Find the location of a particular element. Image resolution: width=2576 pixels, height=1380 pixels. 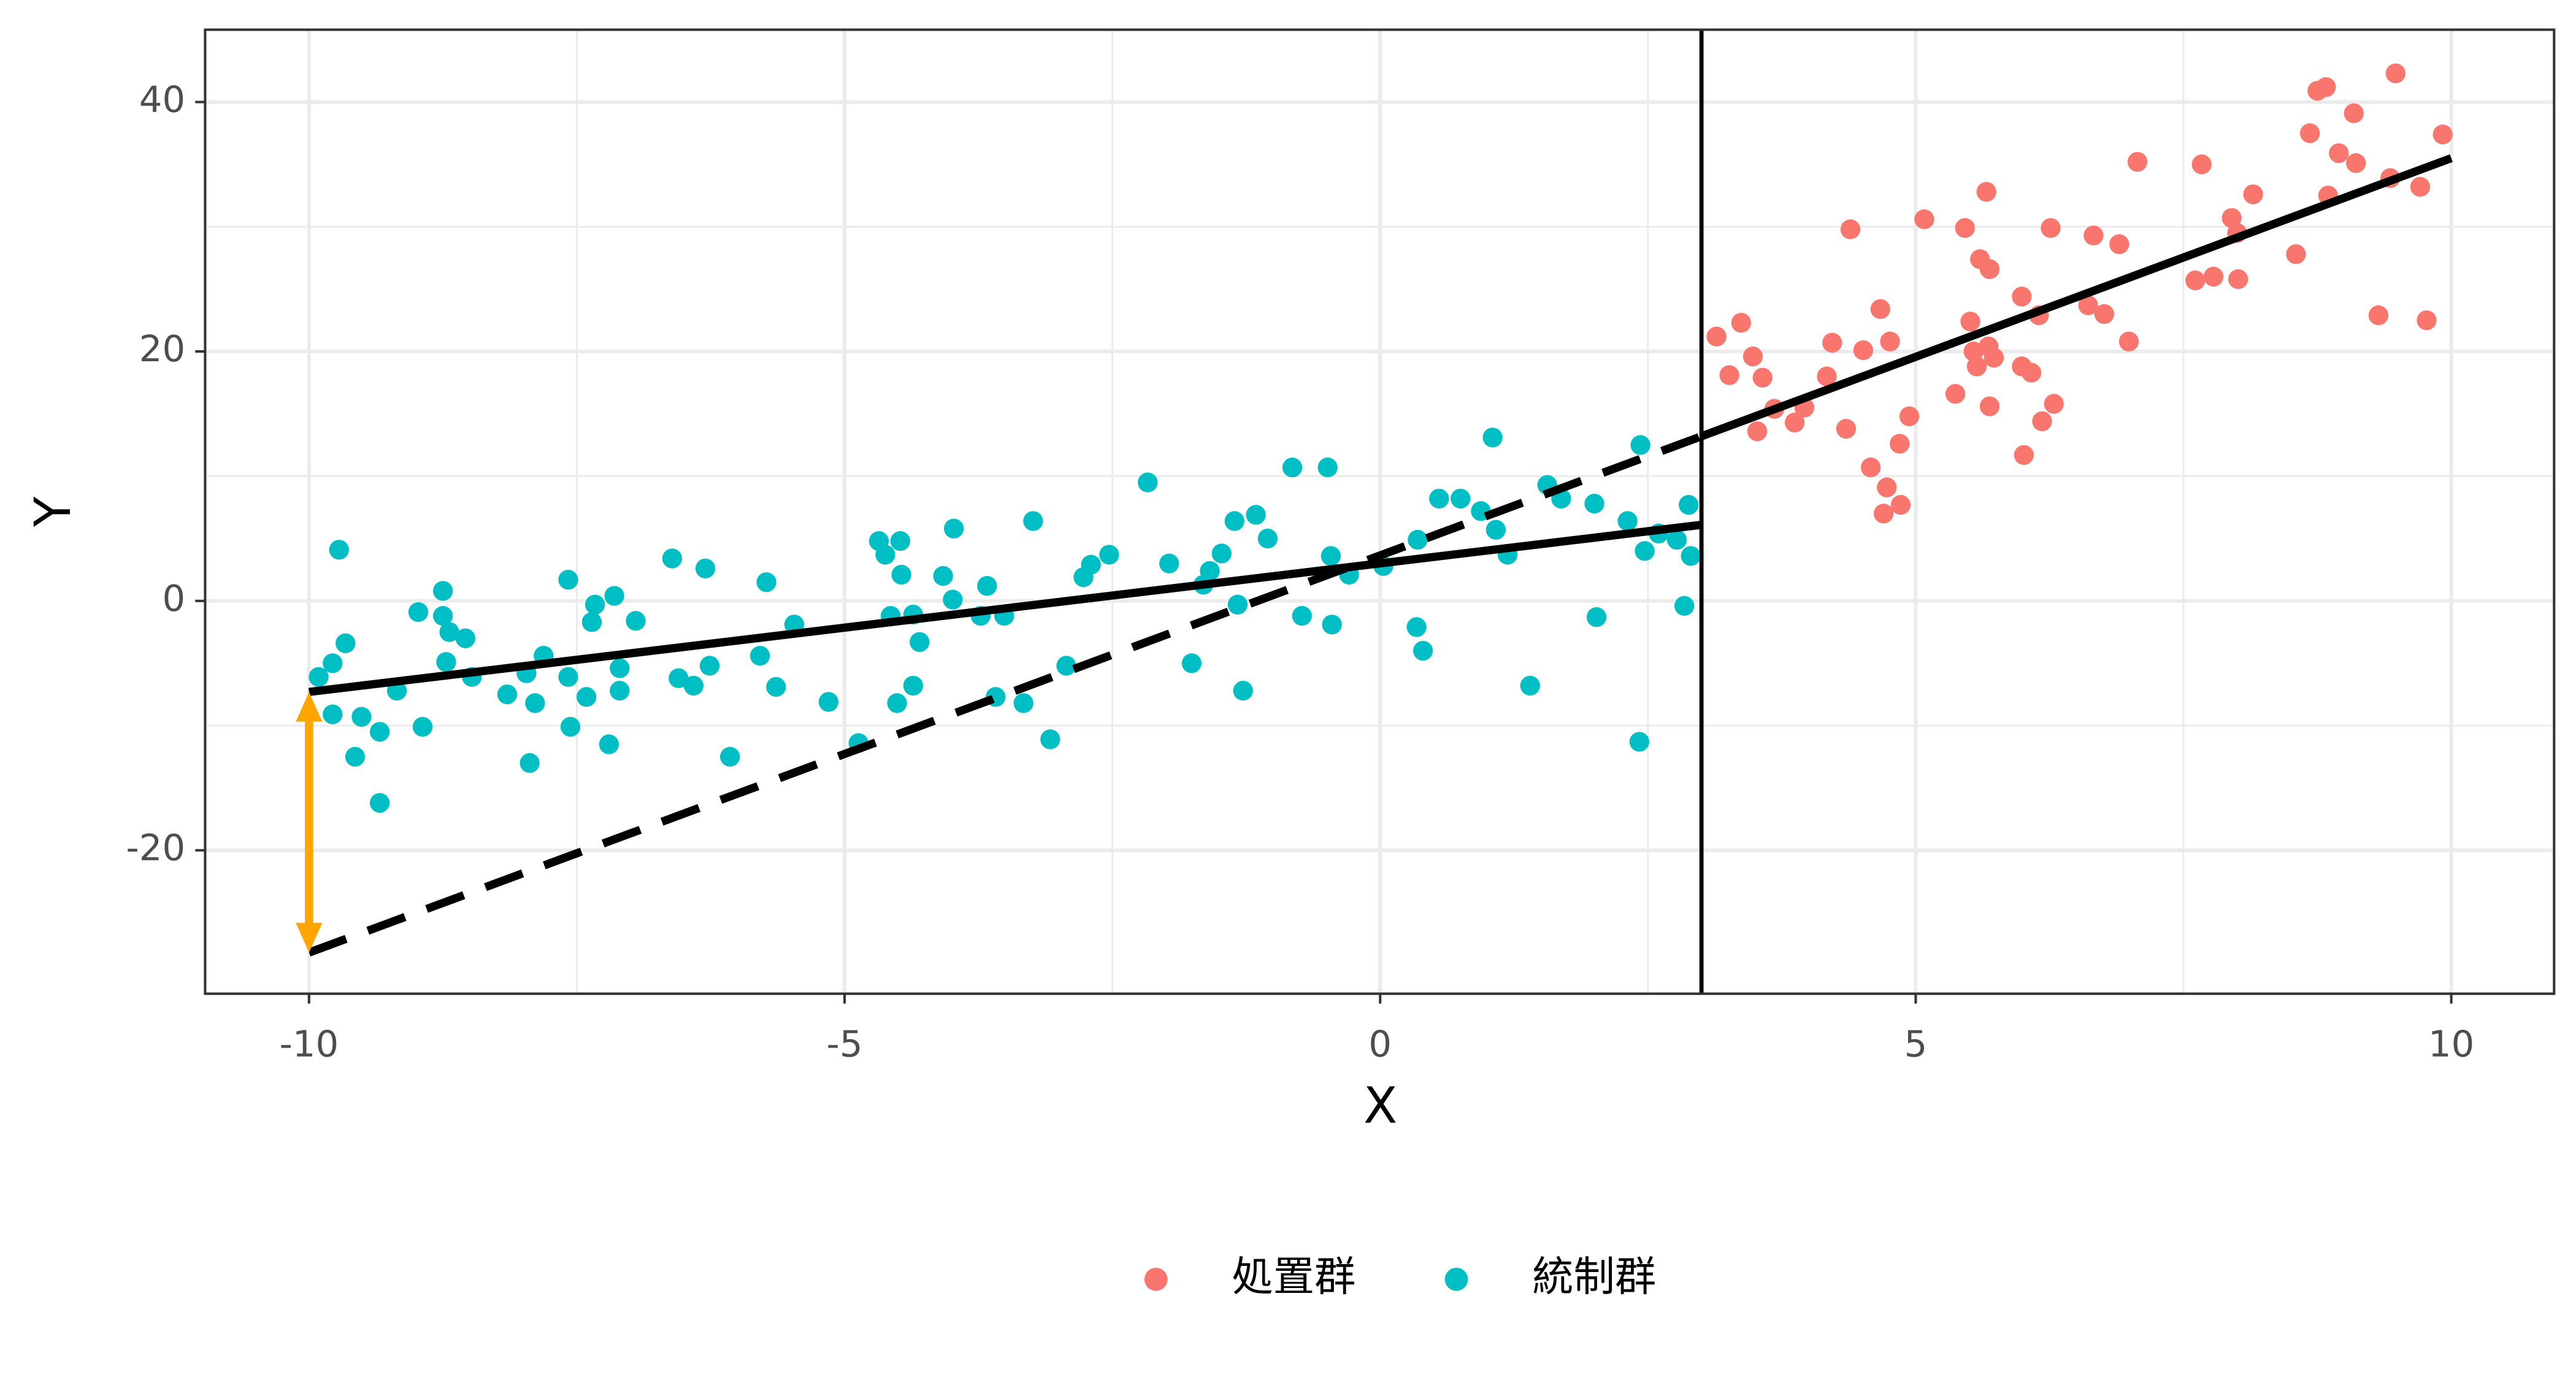

x-tick-label: 5 is located at coordinates (1916, 1043).